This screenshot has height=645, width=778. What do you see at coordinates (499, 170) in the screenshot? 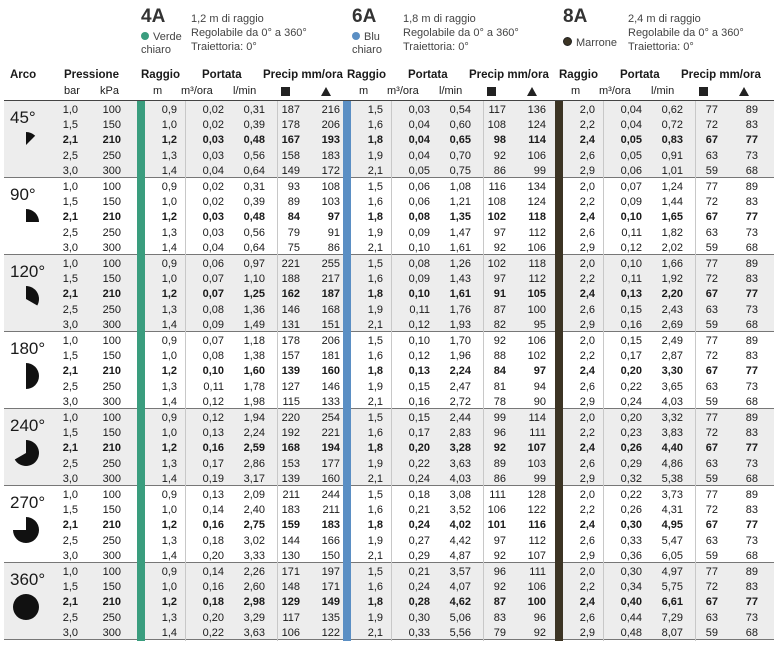
I see `cell-p1: 86` at bounding box center [499, 170].